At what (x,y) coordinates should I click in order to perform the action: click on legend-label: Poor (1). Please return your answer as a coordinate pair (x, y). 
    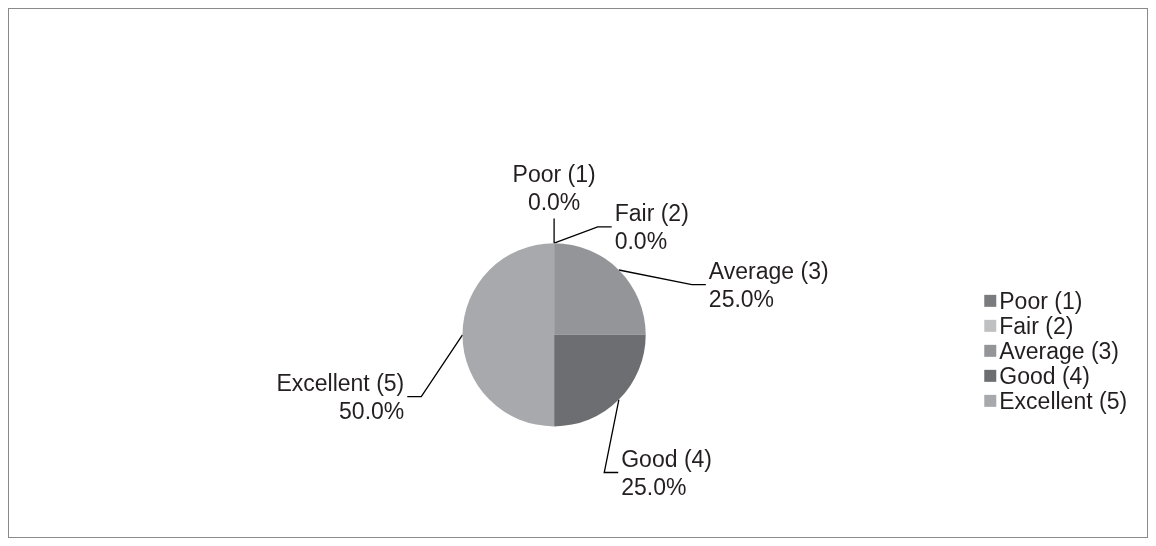
    Looking at the image, I should click on (1041, 300).